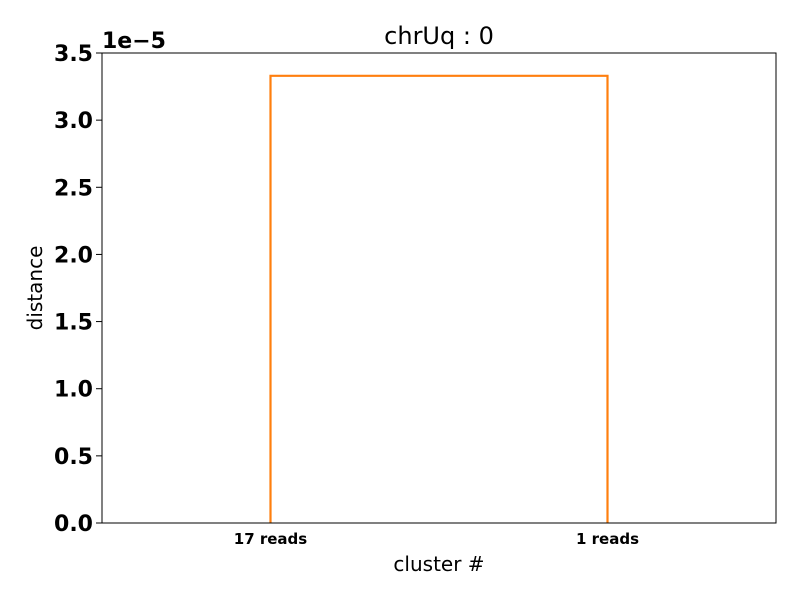 The height and width of the screenshot is (600, 800). What do you see at coordinates (271, 539) in the screenshot?
I see `x-tick-label: 17 reads` at bounding box center [271, 539].